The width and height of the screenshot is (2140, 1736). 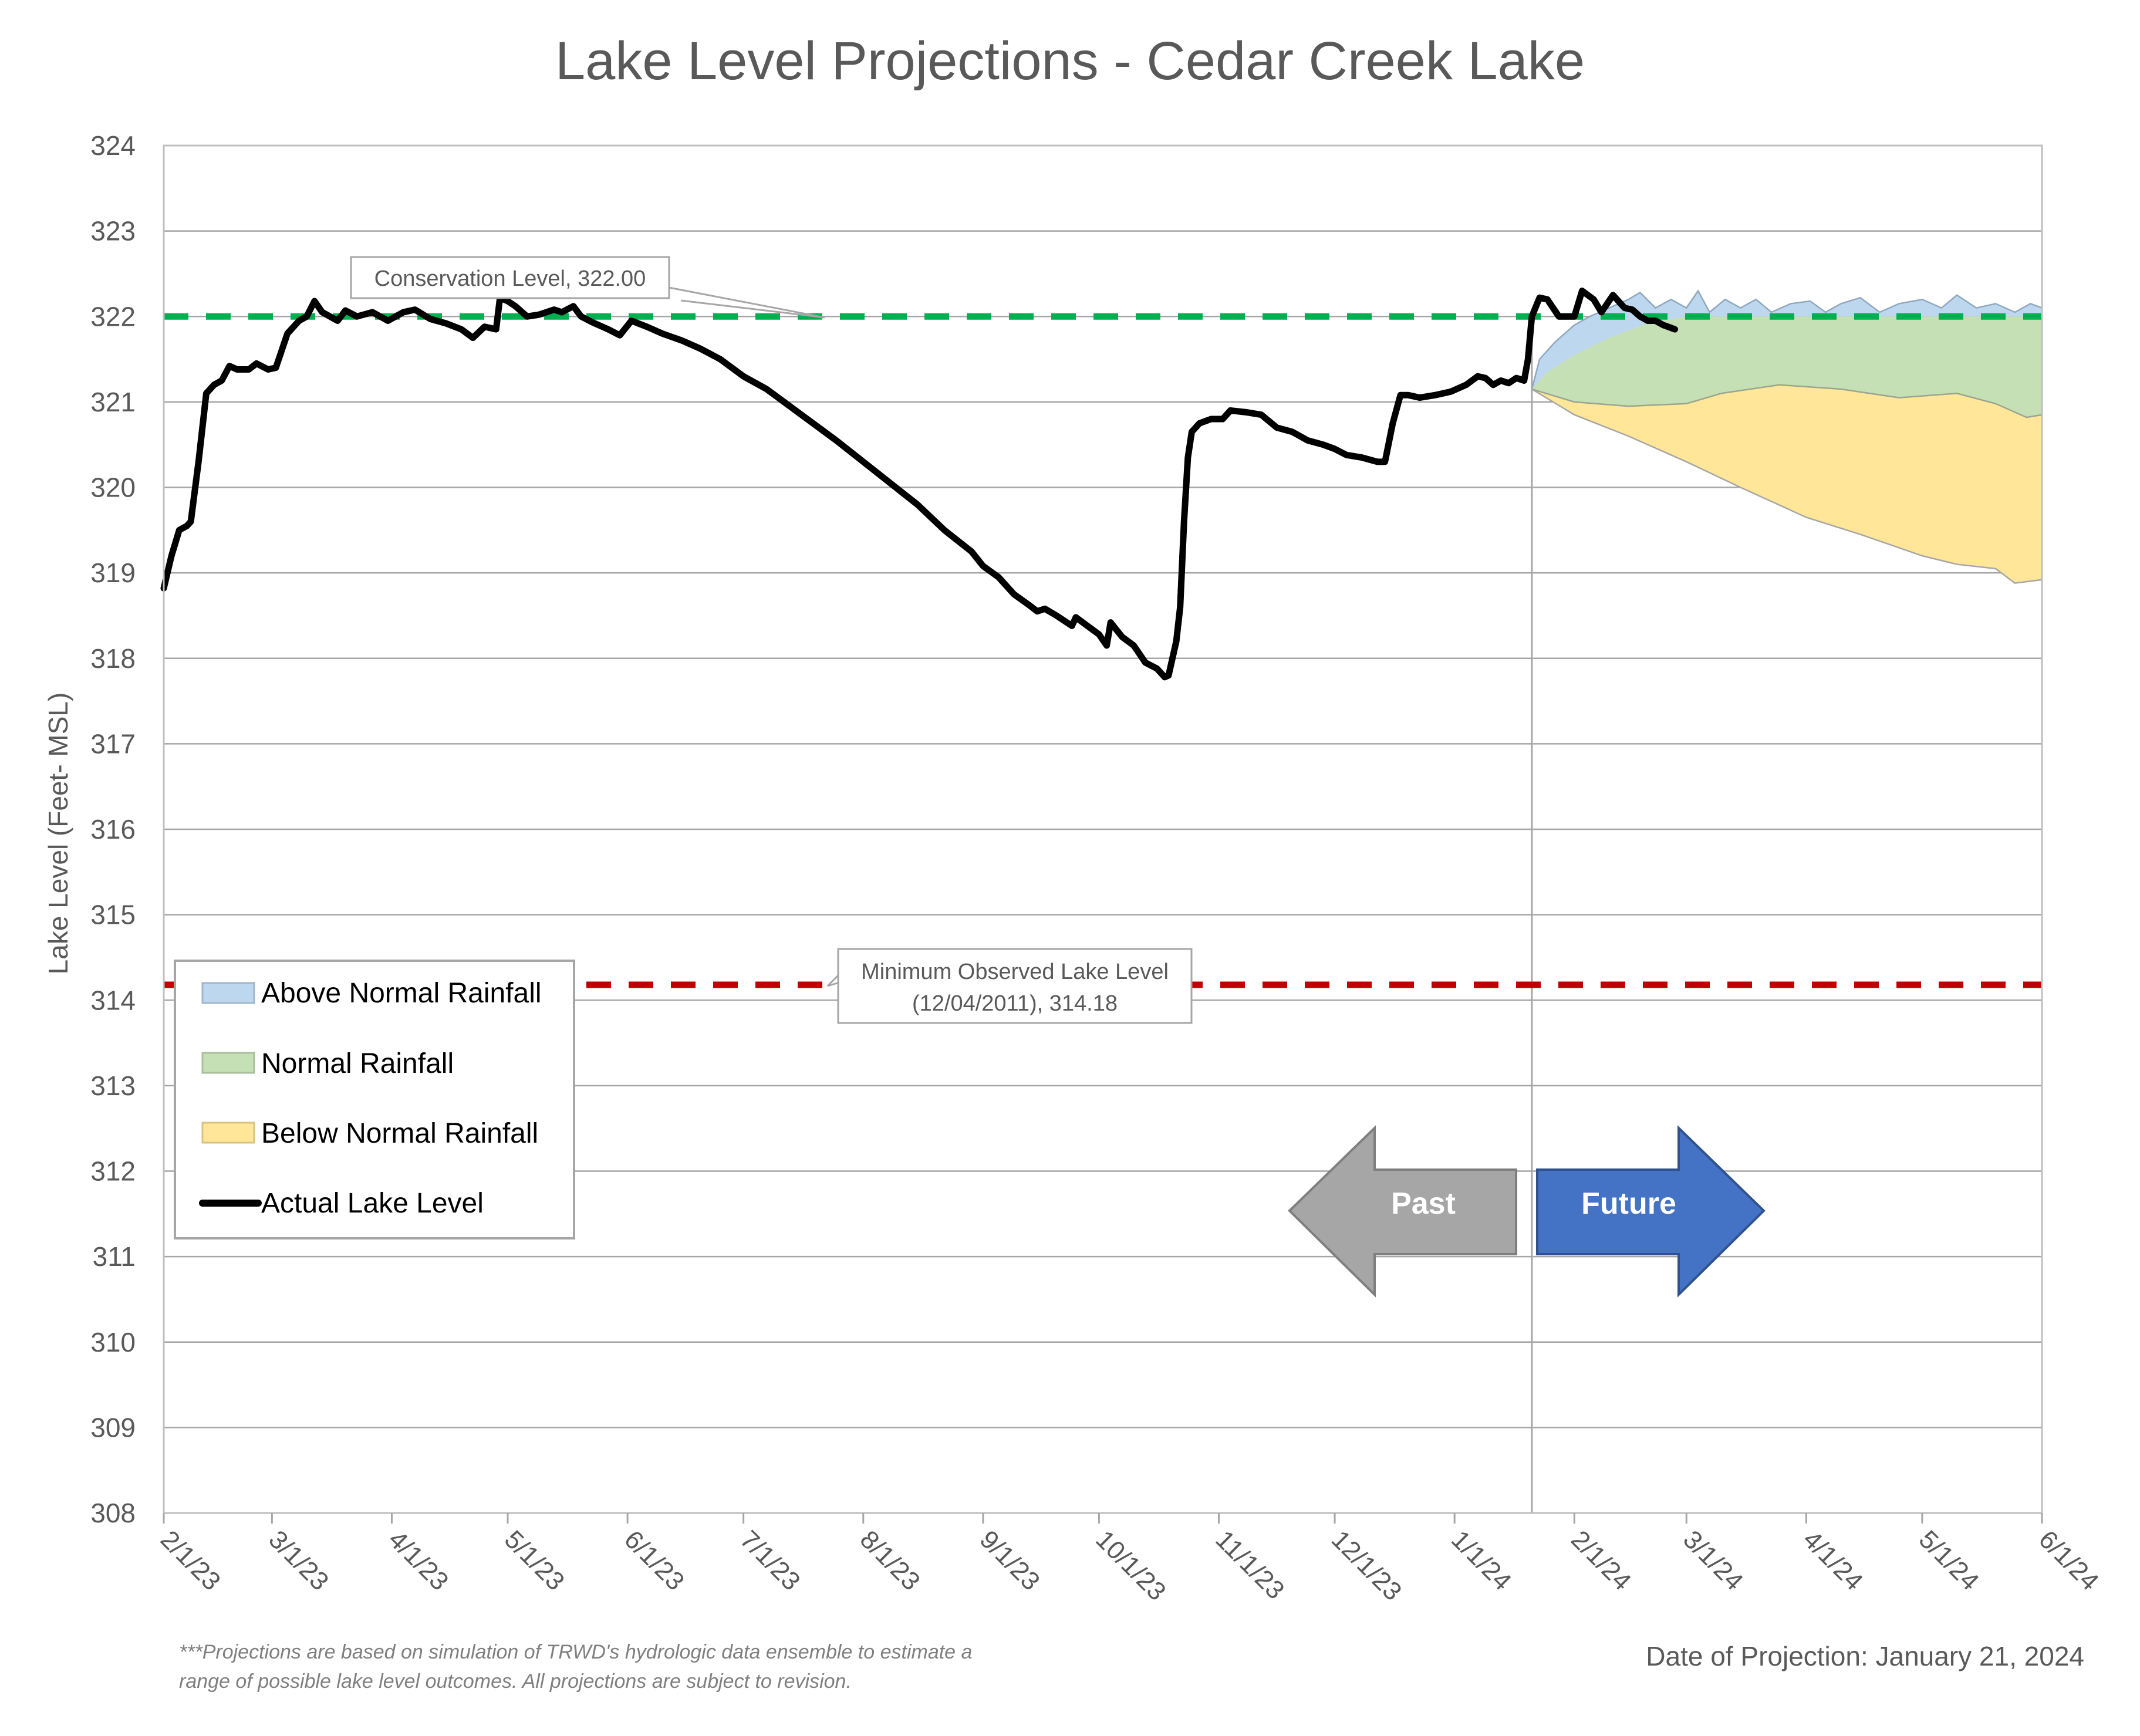 What do you see at coordinates (114, 1256) in the screenshot?
I see `y-tick-label: 311` at bounding box center [114, 1256].